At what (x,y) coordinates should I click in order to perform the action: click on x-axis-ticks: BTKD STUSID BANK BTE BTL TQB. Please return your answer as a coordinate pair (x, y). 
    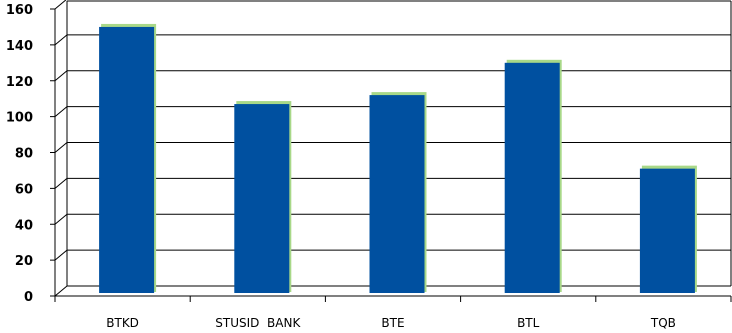
    Looking at the image, I should click on (393, 313).